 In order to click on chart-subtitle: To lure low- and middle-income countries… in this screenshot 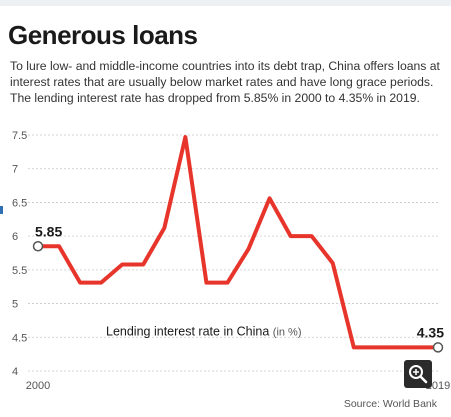, I will do `click(225, 82)`.